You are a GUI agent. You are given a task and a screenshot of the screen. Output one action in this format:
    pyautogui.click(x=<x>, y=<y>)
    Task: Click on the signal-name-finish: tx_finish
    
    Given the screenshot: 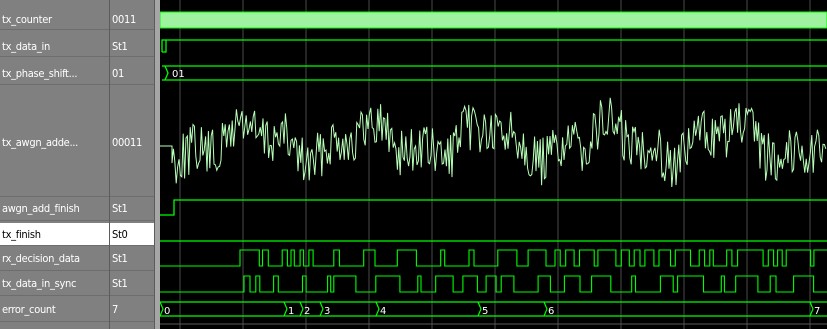 What is the action you would take?
    pyautogui.click(x=54, y=234)
    